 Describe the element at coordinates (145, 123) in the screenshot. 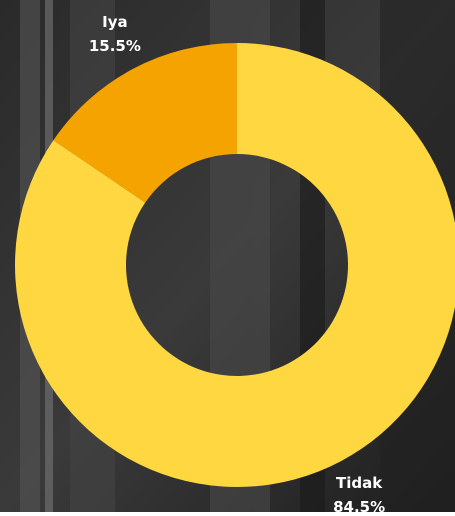

I see `donut-slice` at that location.